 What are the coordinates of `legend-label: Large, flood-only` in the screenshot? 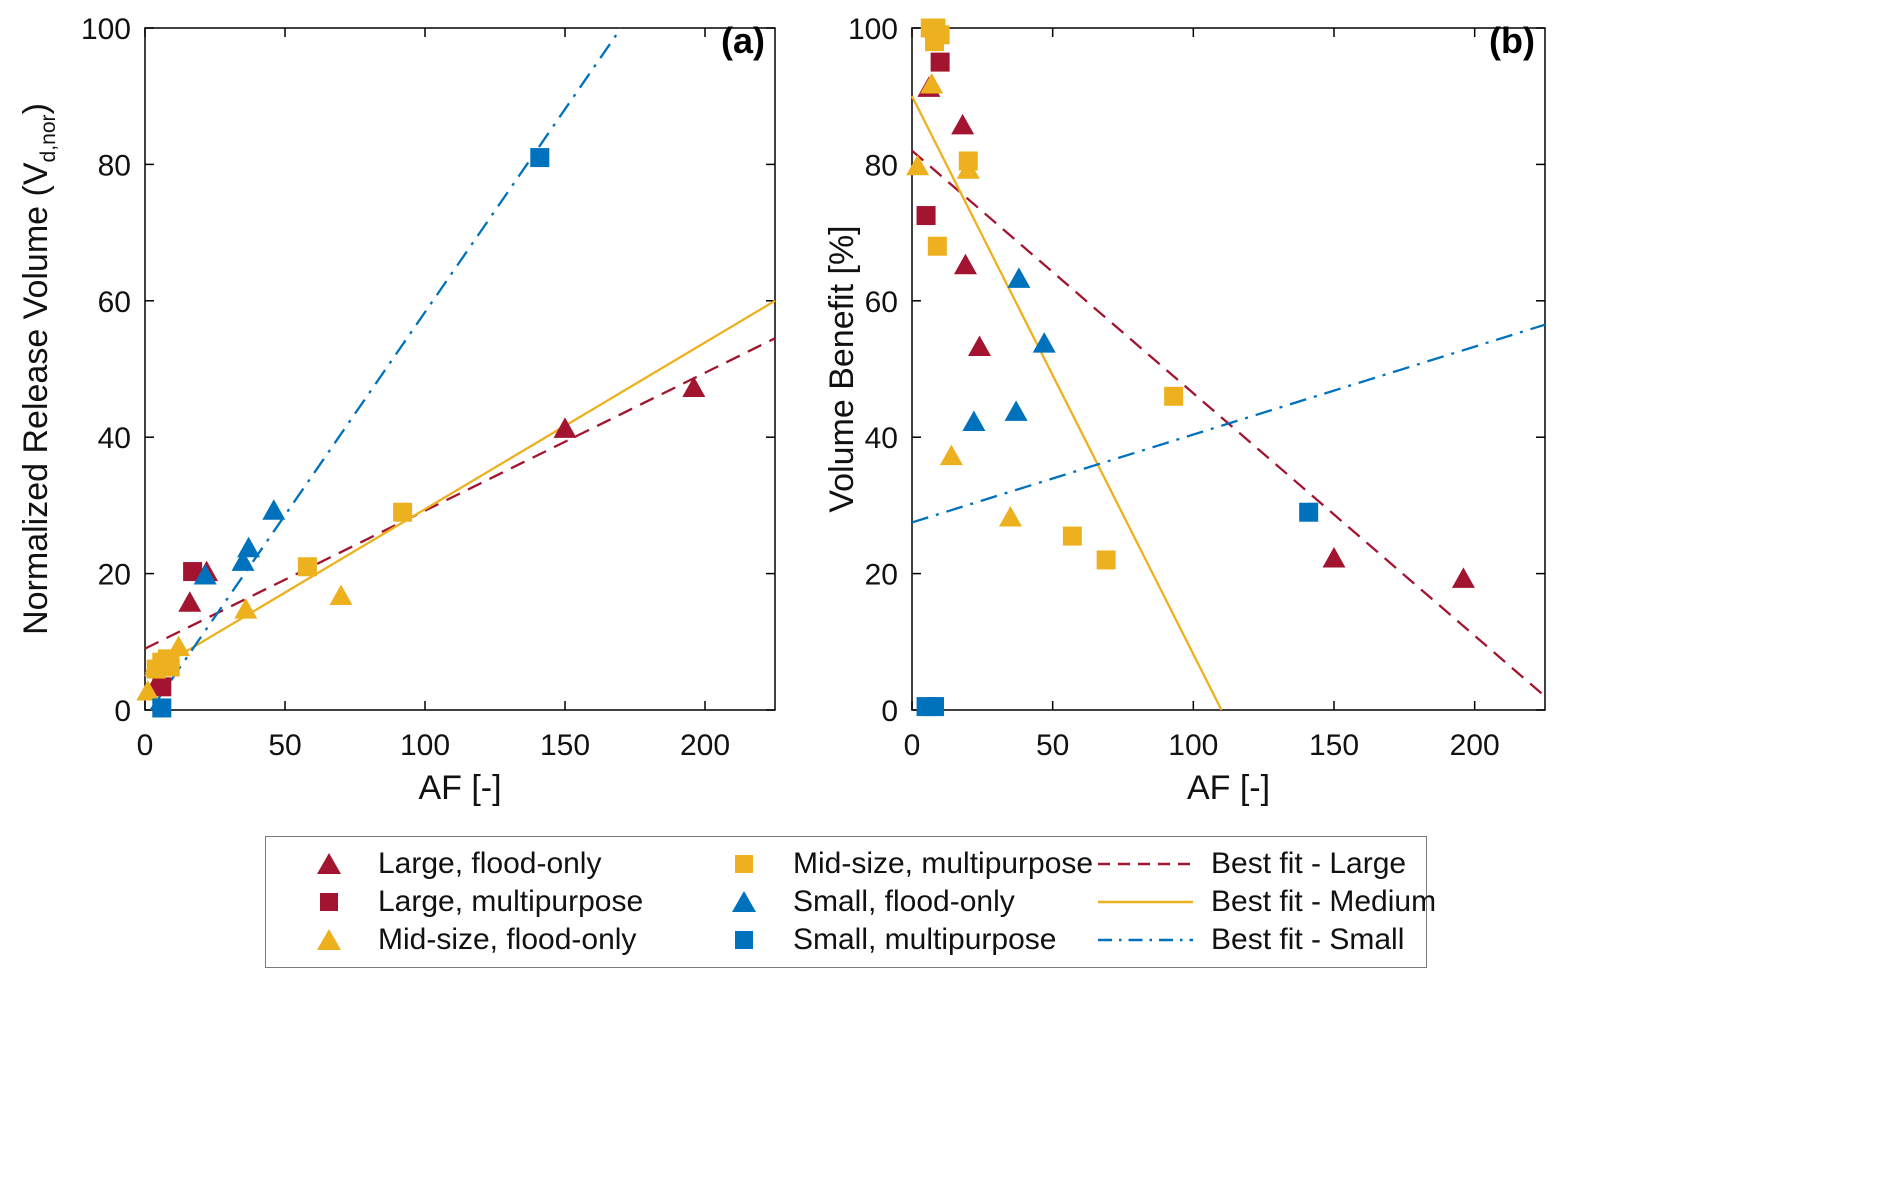 It's located at (490, 863).